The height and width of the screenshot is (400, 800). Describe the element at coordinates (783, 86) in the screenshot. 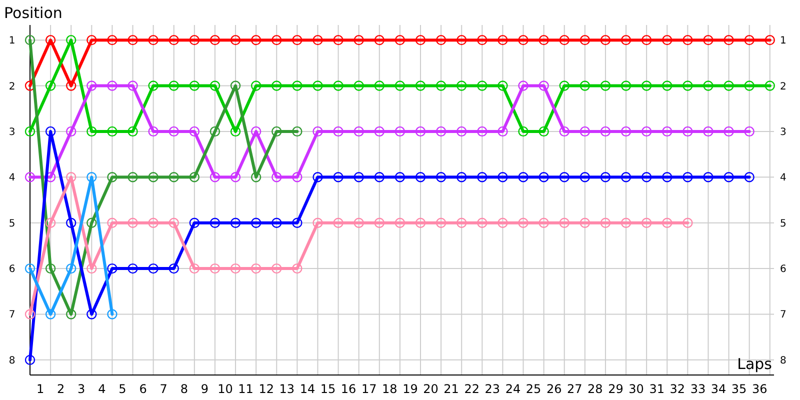

I see `y2-tick-label: 2` at that location.